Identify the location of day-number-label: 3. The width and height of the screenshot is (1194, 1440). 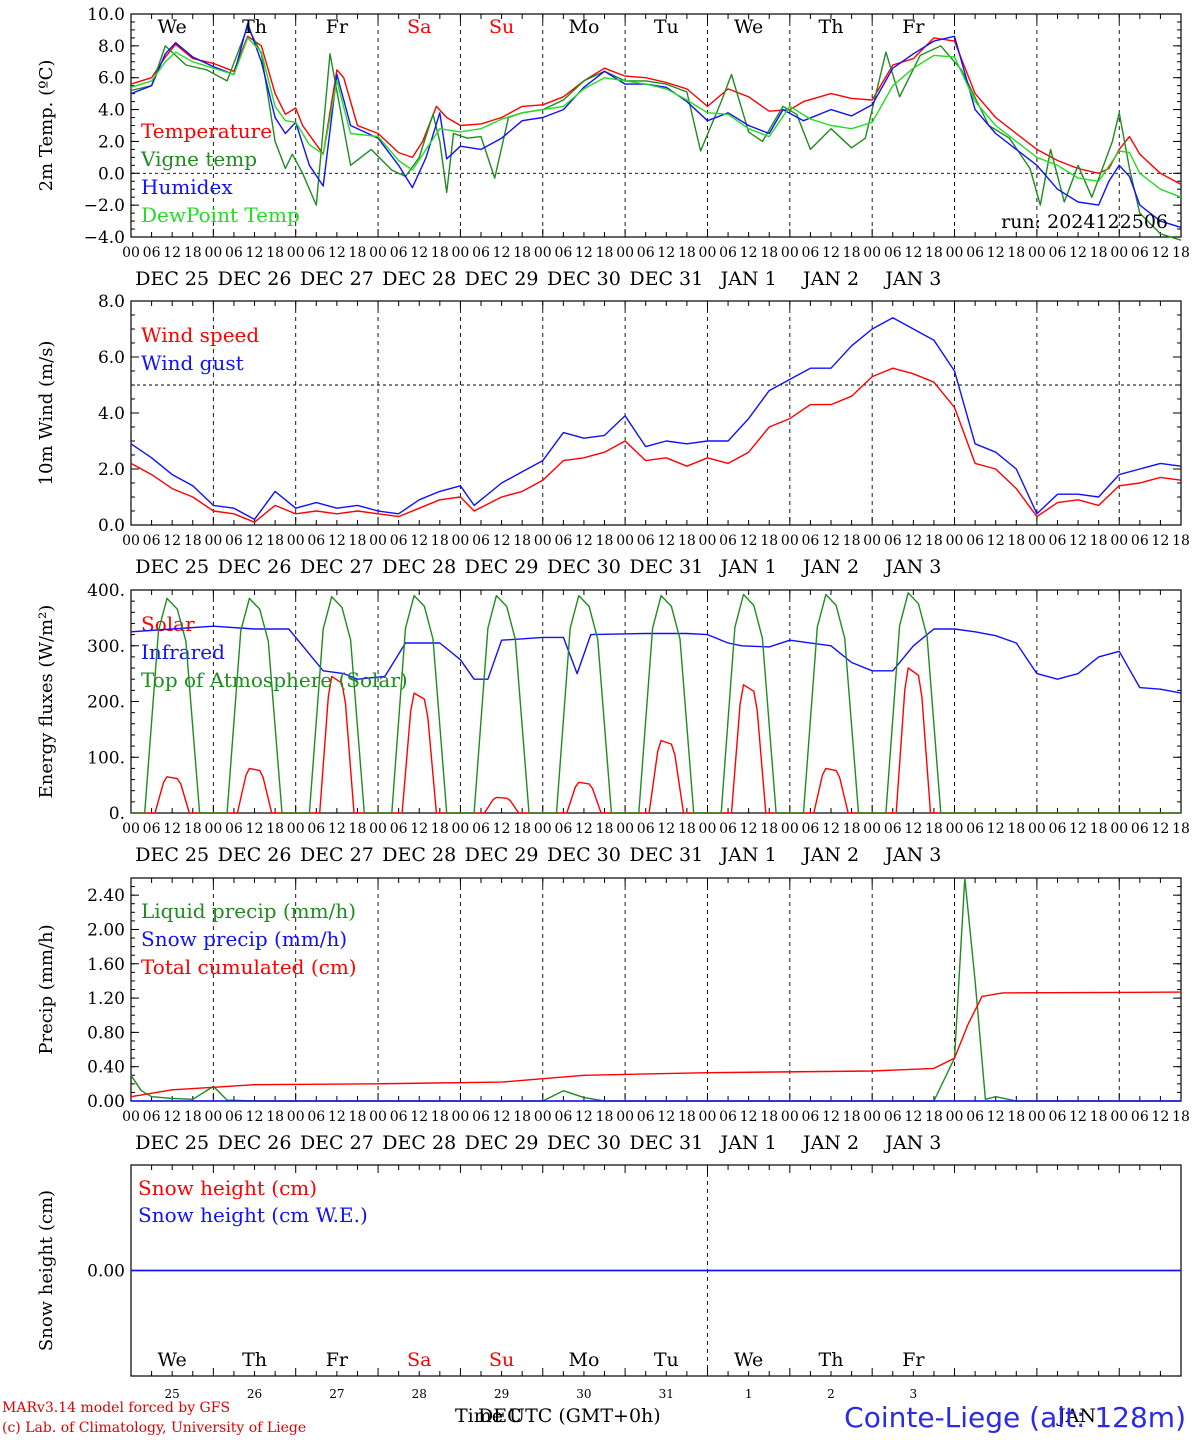
(914, 1394).